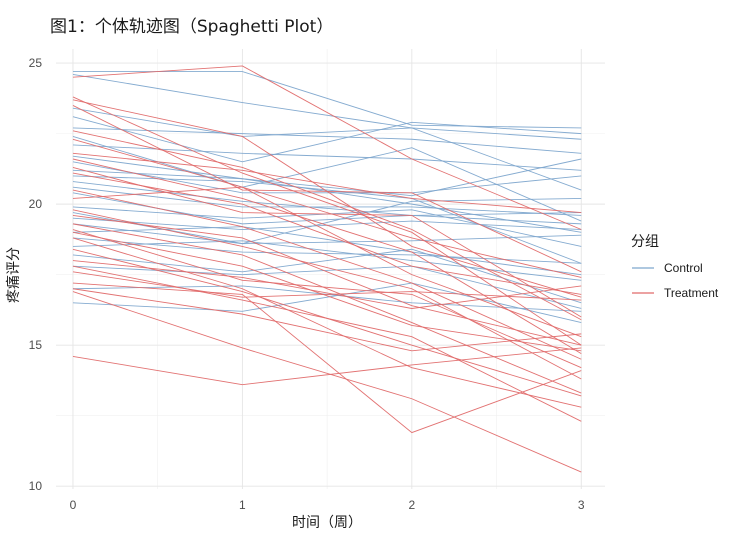  Describe the element at coordinates (36, 204) in the screenshot. I see `y-tick-label: 20` at that location.